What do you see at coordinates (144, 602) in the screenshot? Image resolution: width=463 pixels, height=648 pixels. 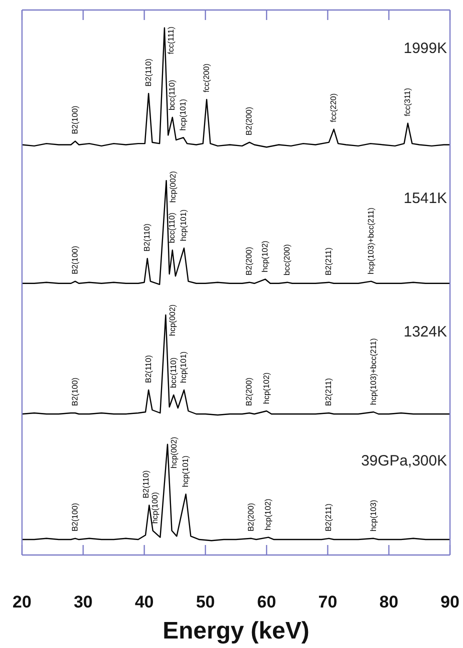 I see `x-tick-label: 40` at bounding box center [144, 602].